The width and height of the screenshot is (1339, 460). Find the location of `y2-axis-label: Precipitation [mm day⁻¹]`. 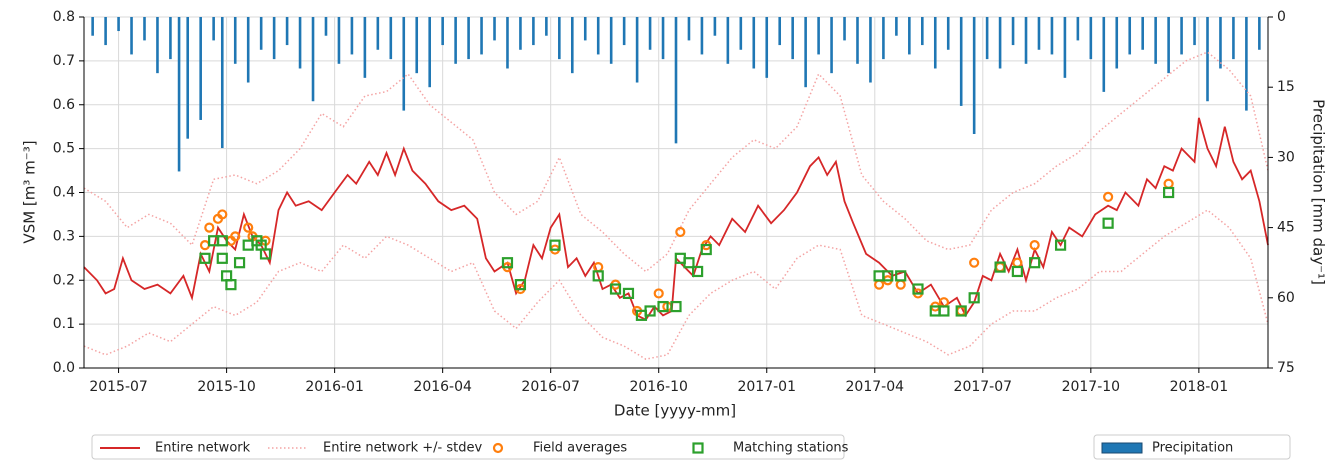

y2-axis-label: Precipitation [mm day⁻¹] is located at coordinates (1319, 192).